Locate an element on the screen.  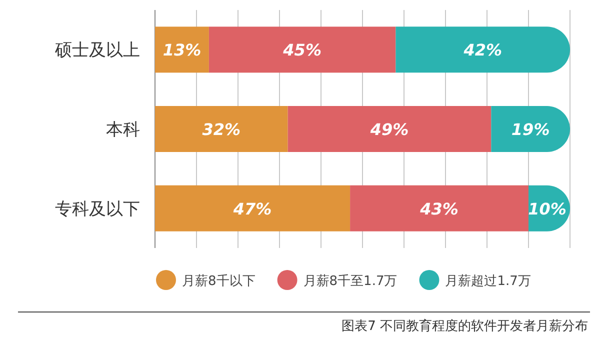
data-label: 42% is located at coordinates (482, 50).